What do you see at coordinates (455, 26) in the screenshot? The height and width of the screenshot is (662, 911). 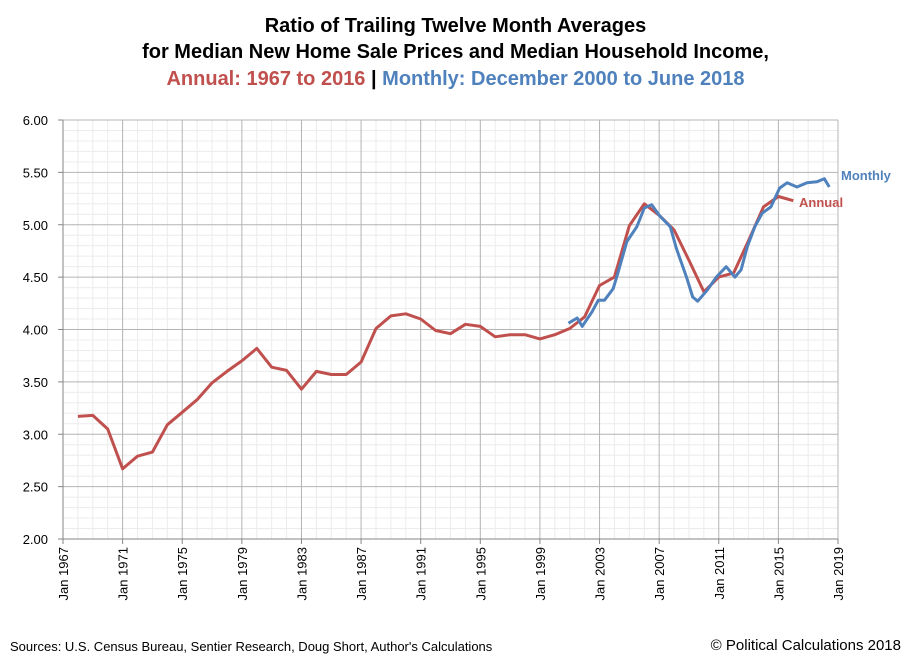 I see `chart-title-line1: Ratio of Trailing Twelve Month Averages` at bounding box center [455, 26].